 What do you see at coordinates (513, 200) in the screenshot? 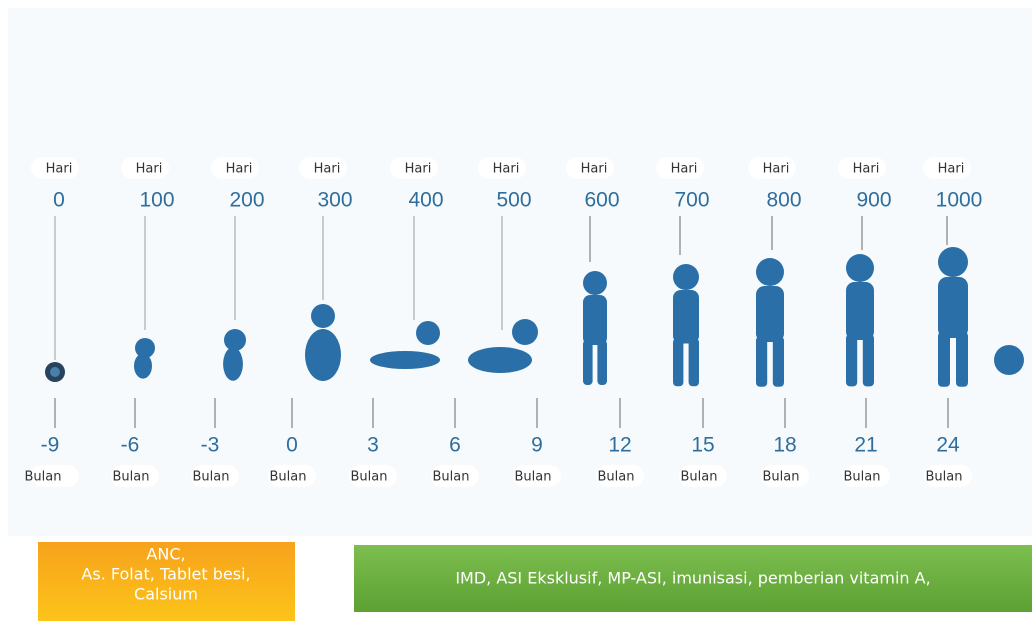
I see `day-value: 500` at bounding box center [513, 200].